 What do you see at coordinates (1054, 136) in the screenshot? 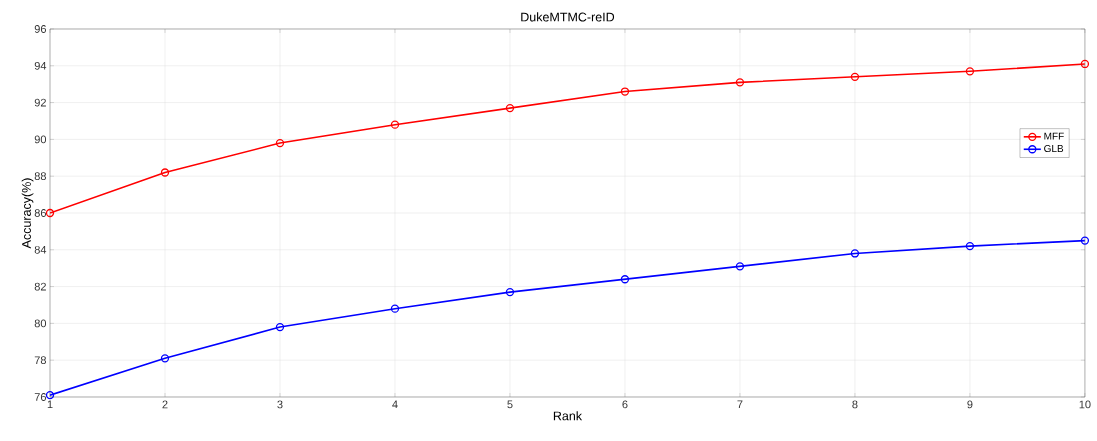
I see `legend-label: MFF` at bounding box center [1054, 136].